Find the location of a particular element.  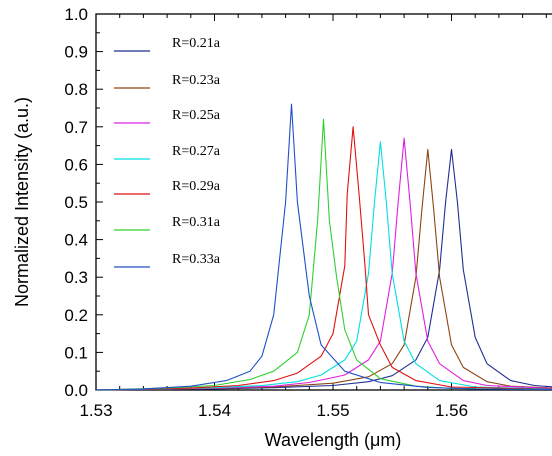

legend-label: R=0.29a is located at coordinates (196, 186).